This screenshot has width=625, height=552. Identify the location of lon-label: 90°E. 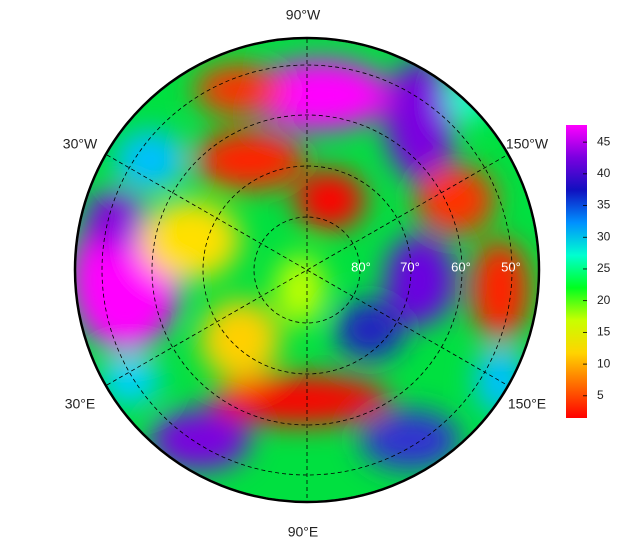
(303, 532).